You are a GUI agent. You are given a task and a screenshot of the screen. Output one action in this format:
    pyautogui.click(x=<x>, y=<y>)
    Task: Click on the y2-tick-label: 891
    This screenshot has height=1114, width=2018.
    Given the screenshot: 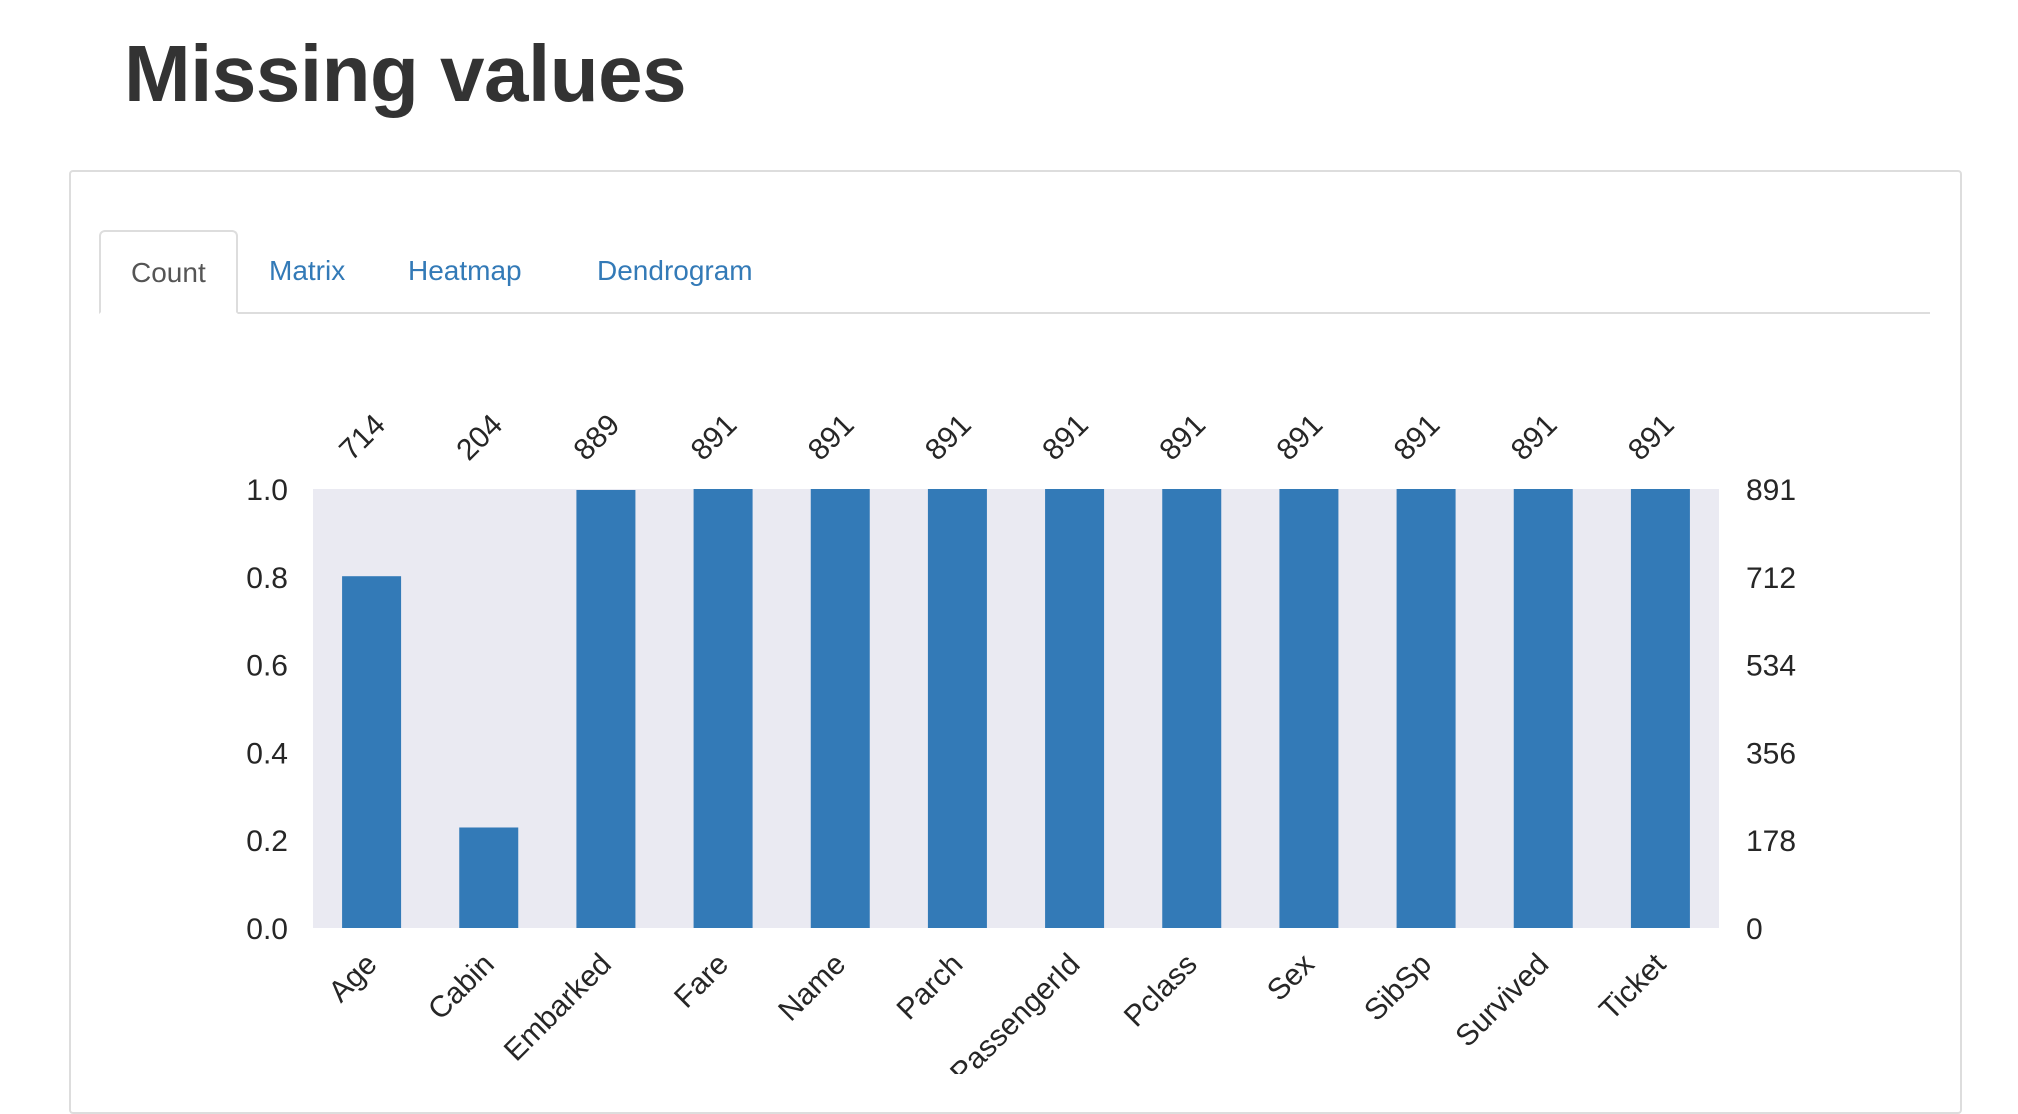 What is the action you would take?
    pyautogui.click(x=1771, y=490)
    